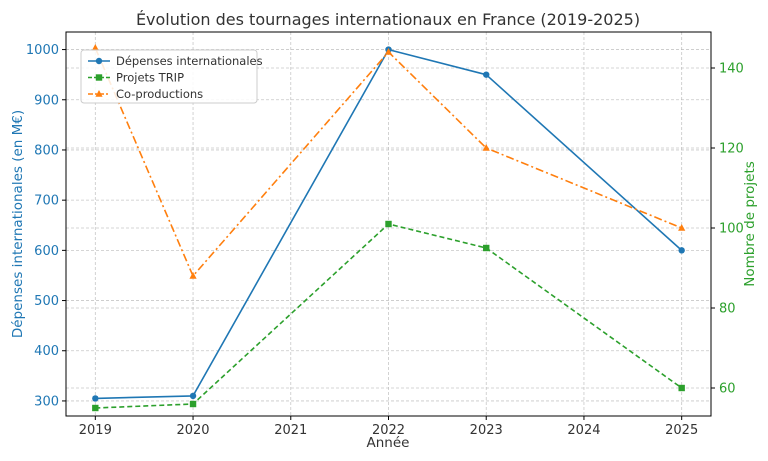 The image size is (768, 461). I want to click on legend-label: Co-productions, so click(159, 94).